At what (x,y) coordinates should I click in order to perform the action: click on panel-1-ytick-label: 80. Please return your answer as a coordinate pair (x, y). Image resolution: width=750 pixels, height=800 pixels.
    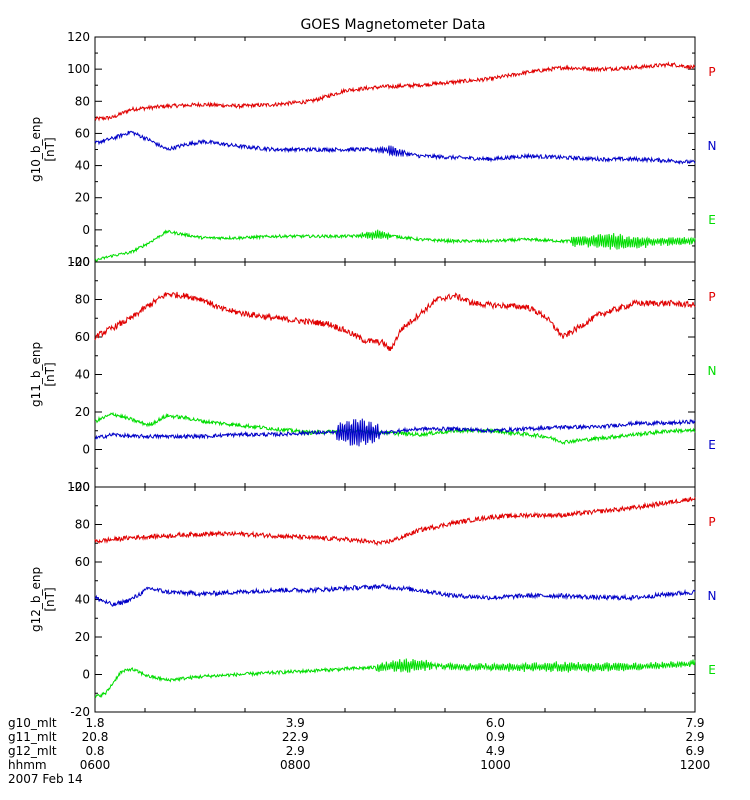
    Looking at the image, I should click on (82, 101).